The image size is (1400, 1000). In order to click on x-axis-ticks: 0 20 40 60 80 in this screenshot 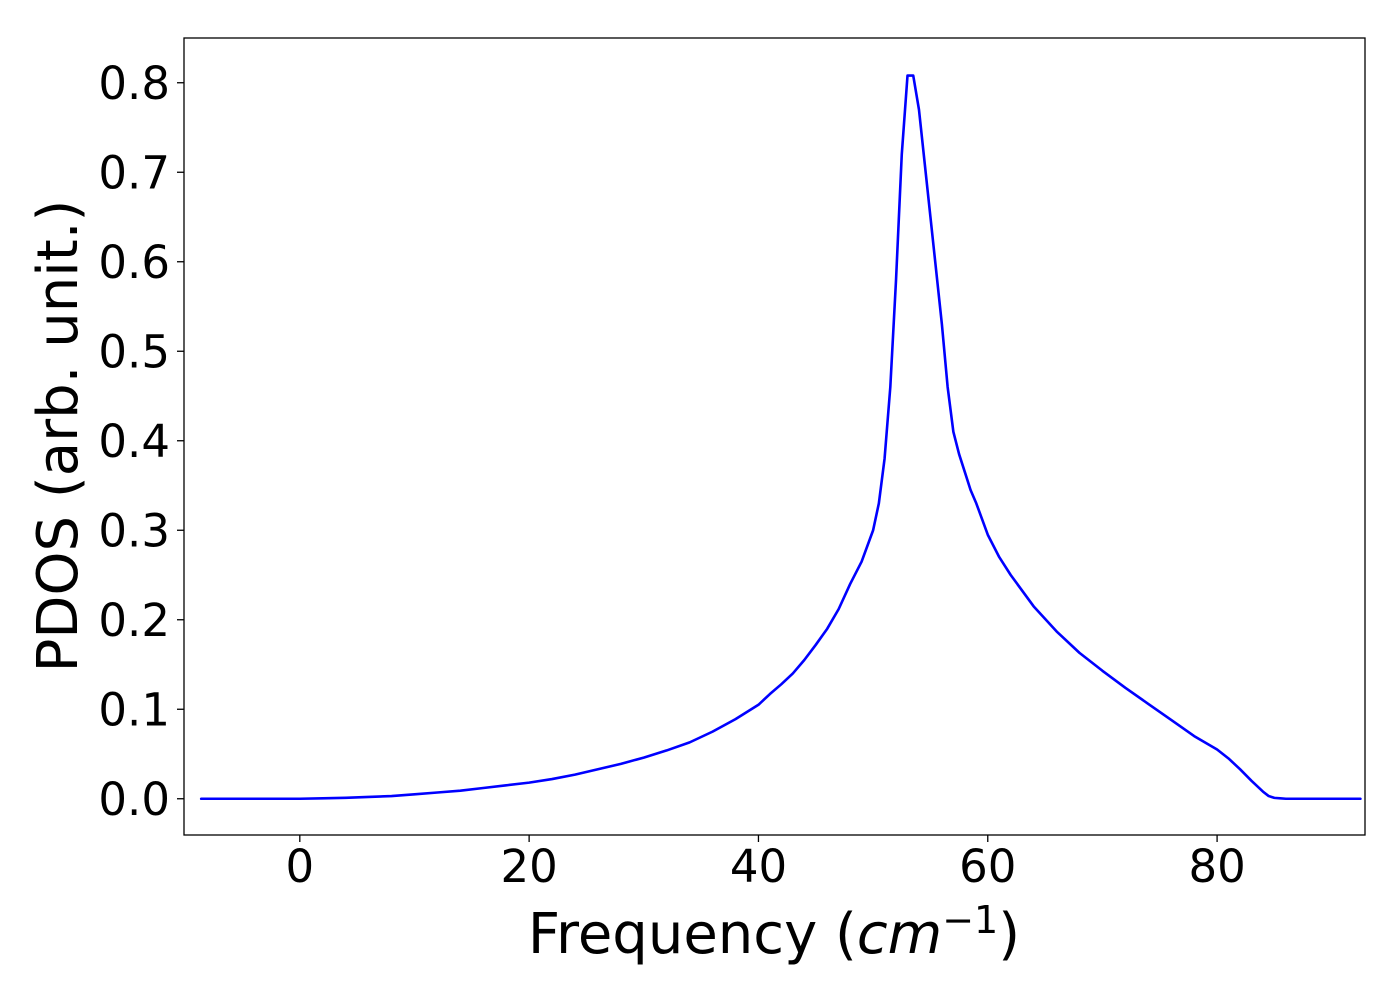, I will do `click(765, 864)`.